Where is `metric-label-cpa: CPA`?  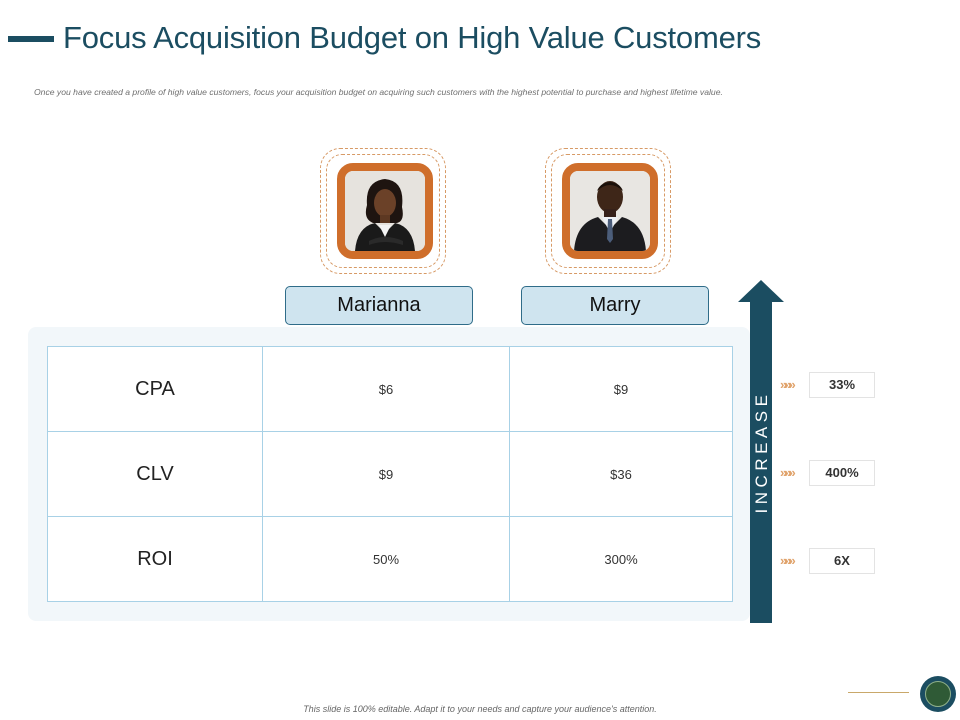 metric-label-cpa: CPA is located at coordinates (155, 389).